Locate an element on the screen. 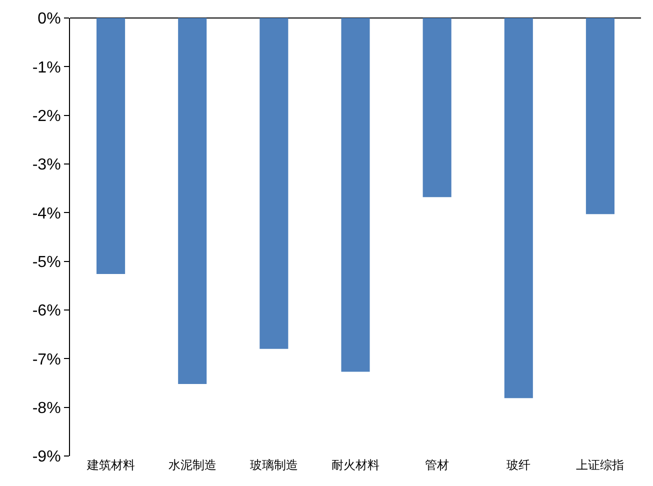  x-tick-label: 耐火材料 is located at coordinates (356, 465).